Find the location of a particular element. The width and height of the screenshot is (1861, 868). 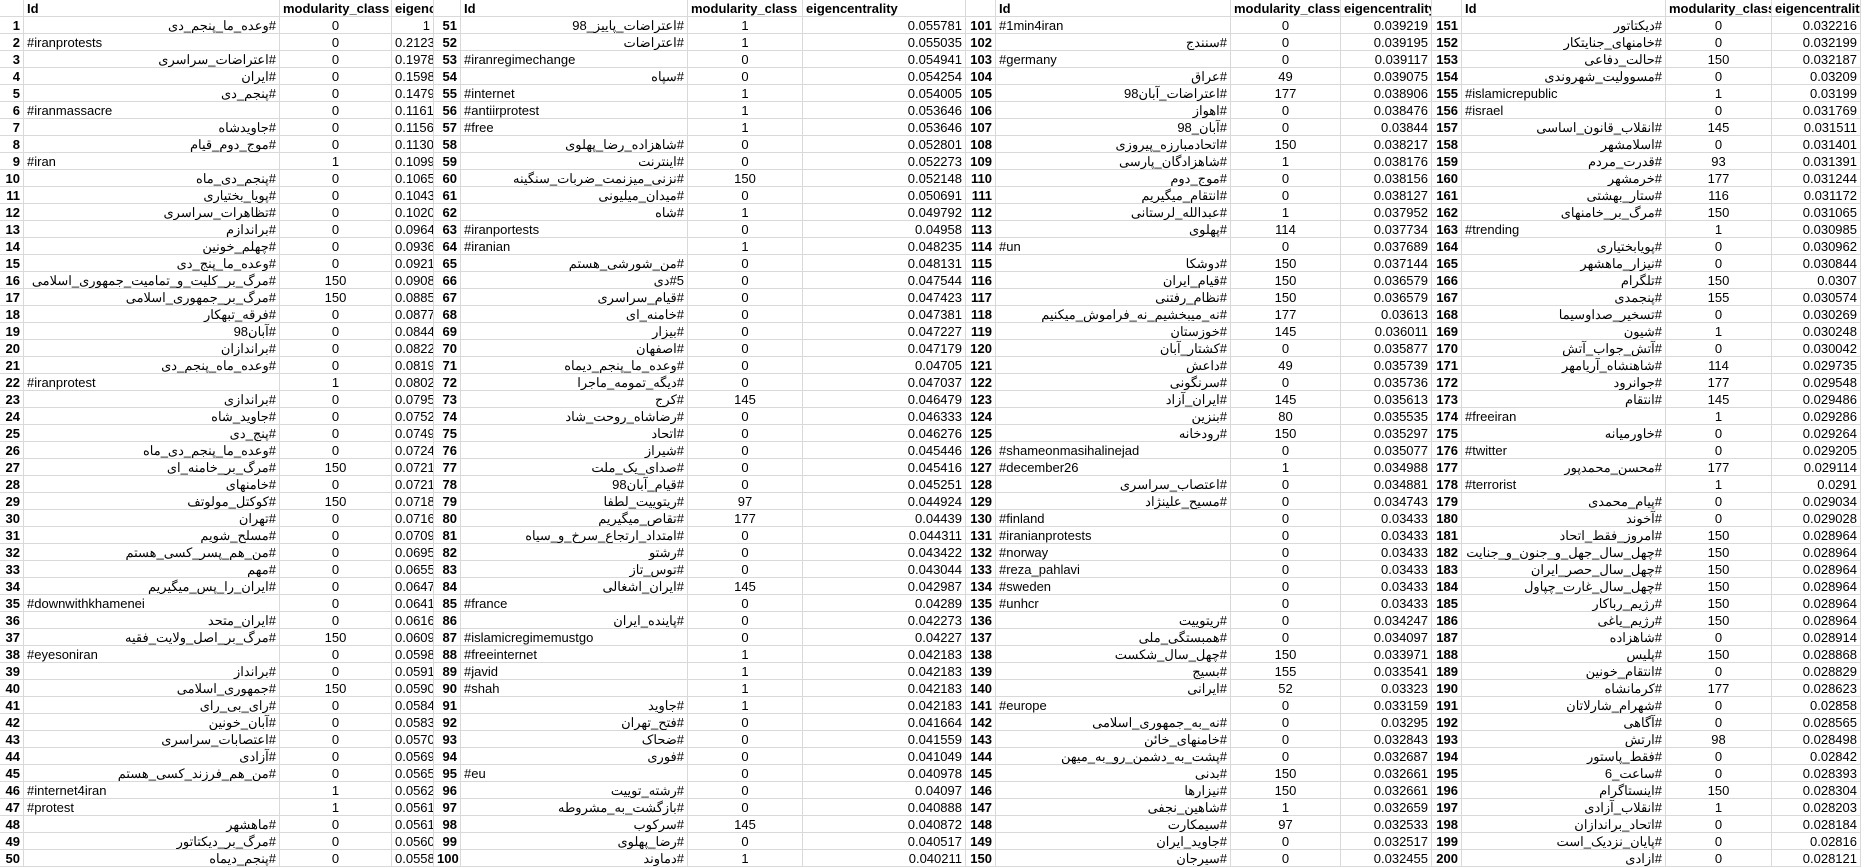

eigencentrality-cell: 0.064132 is located at coordinates (413, 603).